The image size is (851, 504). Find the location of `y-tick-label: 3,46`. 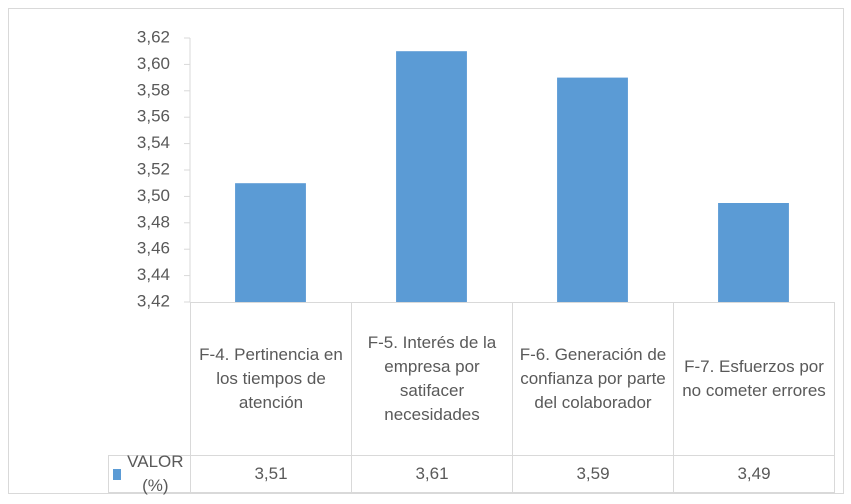

y-tick-label: 3,46 is located at coordinates (153, 248).